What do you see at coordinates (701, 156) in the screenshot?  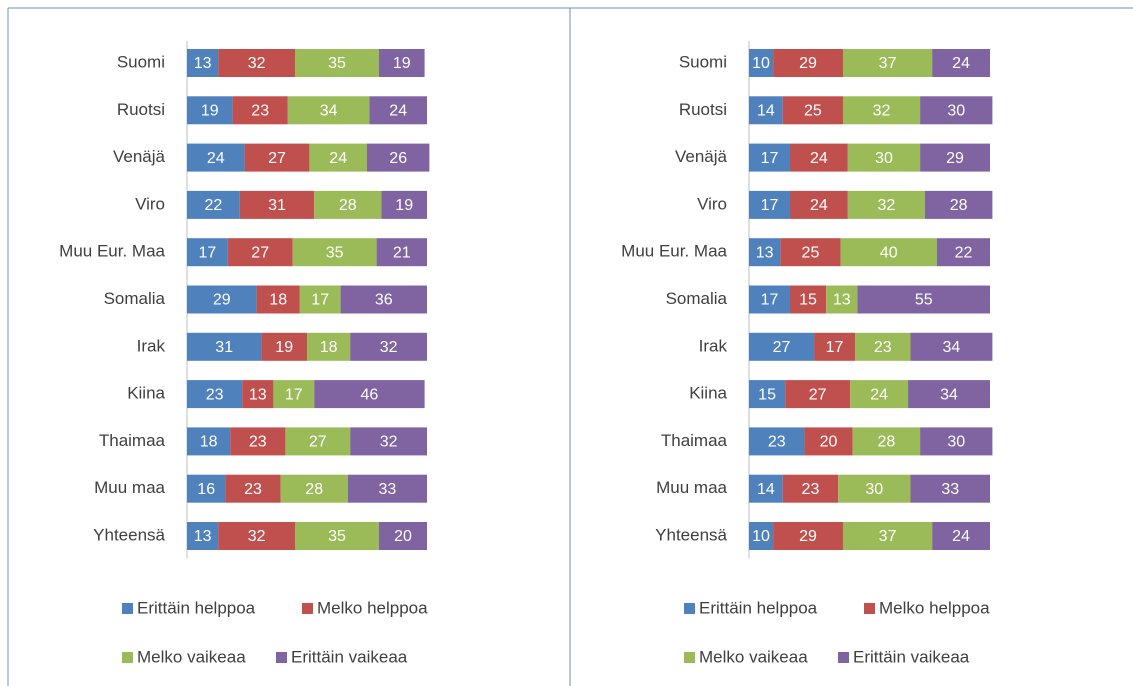 I see `category-label: Venäjä` at bounding box center [701, 156].